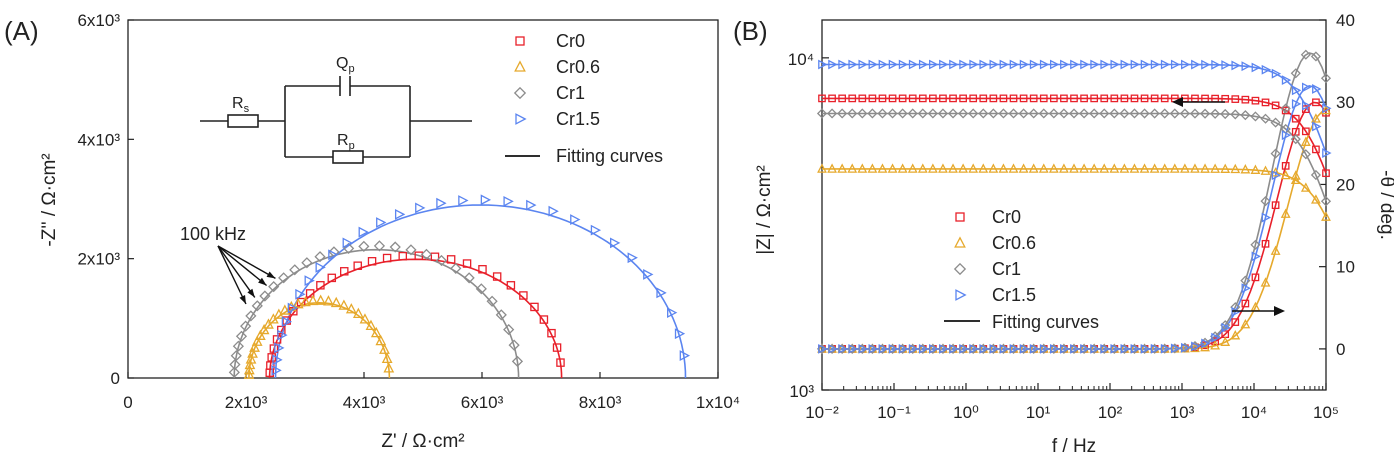  Describe the element at coordinates (1275, 205) in the screenshot. I see `phase-point-Cr0` at that location.